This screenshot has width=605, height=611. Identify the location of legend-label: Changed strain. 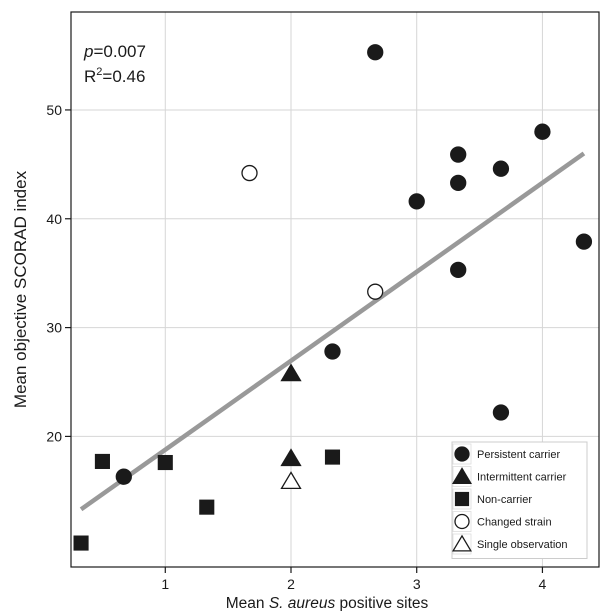
(514, 523).